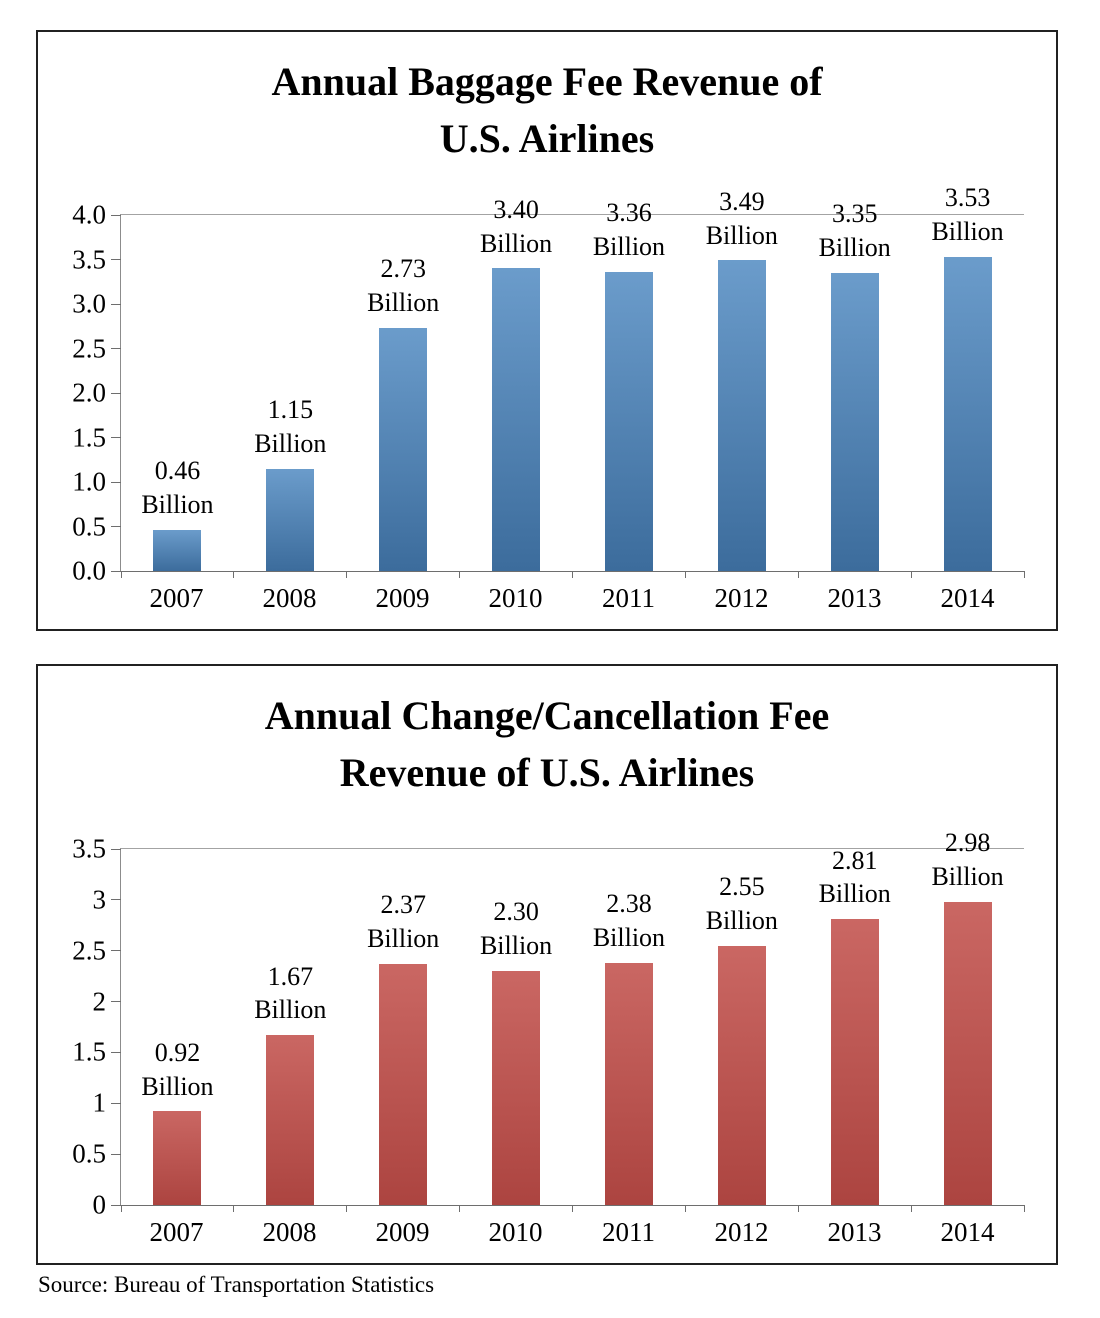 The width and height of the screenshot is (1100, 1318). I want to click on bar-value-label: 2.30 Billion, so click(516, 929).